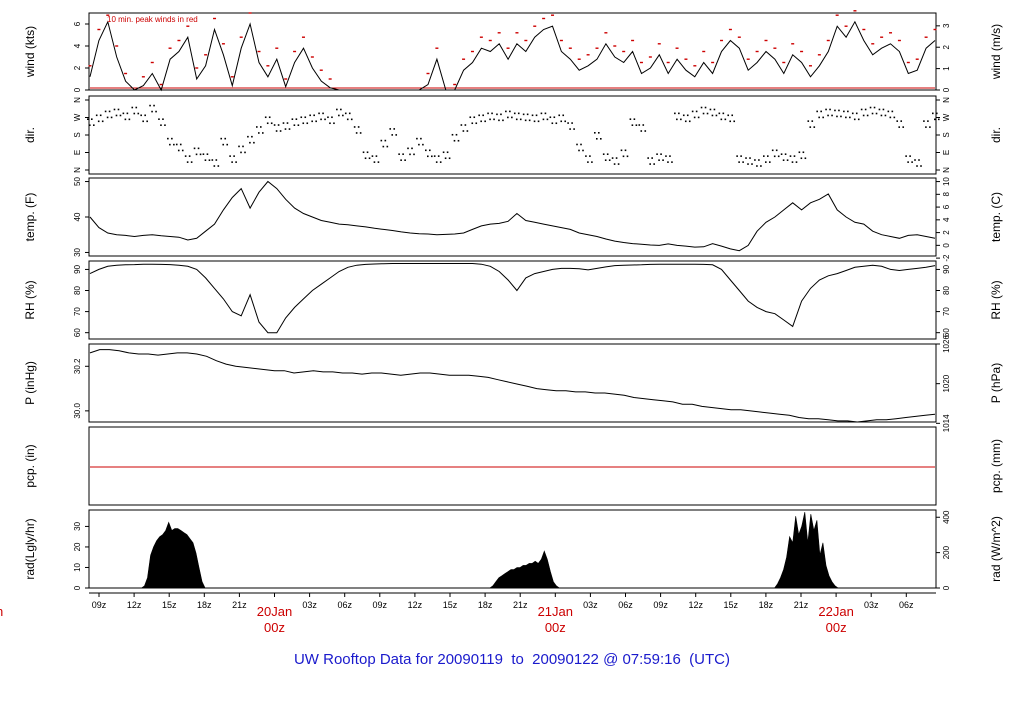 The width and height of the screenshot is (1024, 705). What do you see at coordinates (512, 56) in the screenshot?
I see `wind-speed-line` at bounding box center [512, 56].